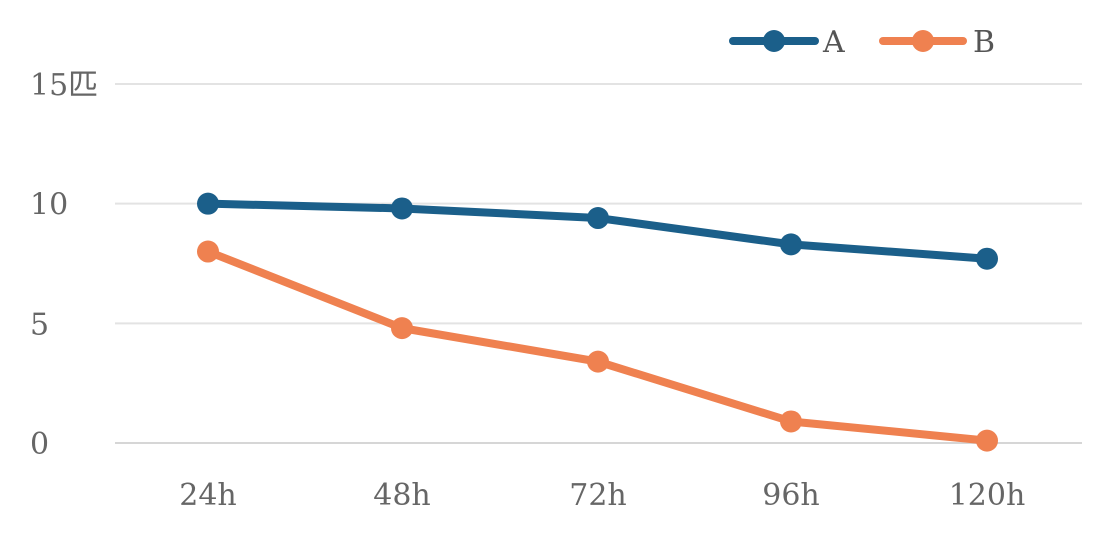 Image resolution: width=1100 pixels, height=542 pixels. Describe the element at coordinates (791, 421) in the screenshot. I see `series-b-point-96h` at that location.